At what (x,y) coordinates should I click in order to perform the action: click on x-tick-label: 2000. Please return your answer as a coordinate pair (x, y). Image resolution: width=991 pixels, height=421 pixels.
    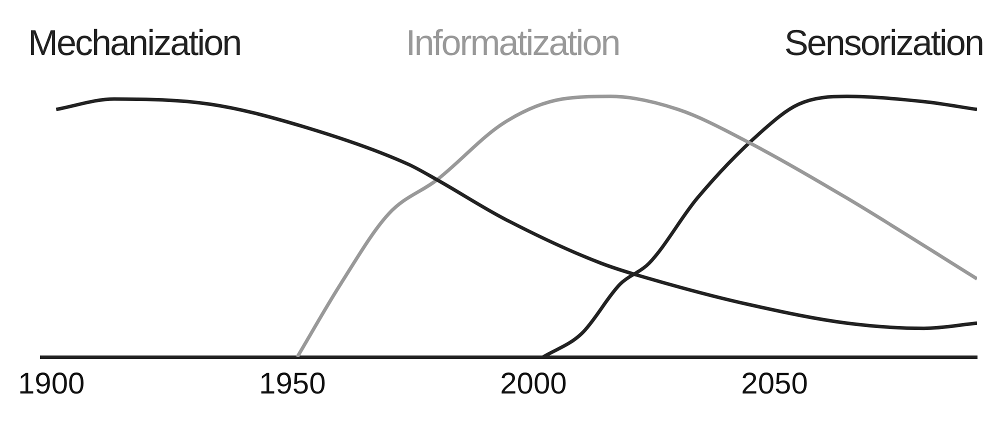
    Looking at the image, I should click on (533, 383).